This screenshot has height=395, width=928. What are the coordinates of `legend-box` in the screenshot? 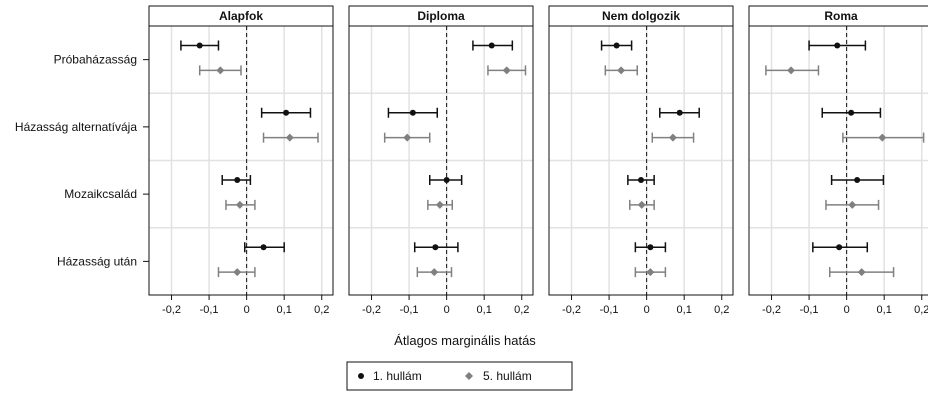 It's located at (459, 376).